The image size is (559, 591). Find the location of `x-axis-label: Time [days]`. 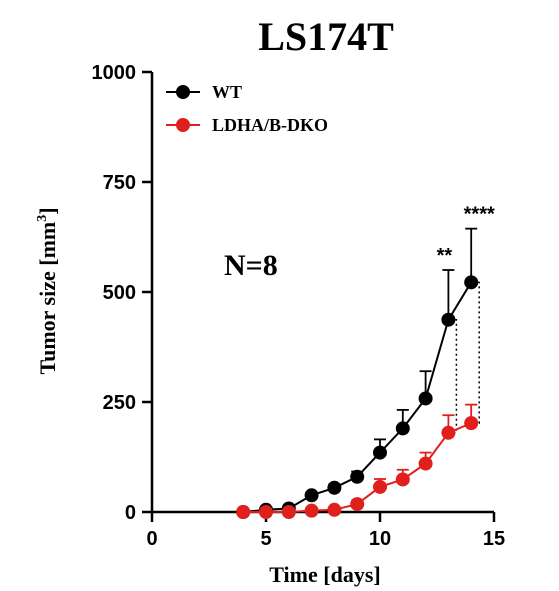

x-axis-label: Time [days] is located at coordinates (324, 574).